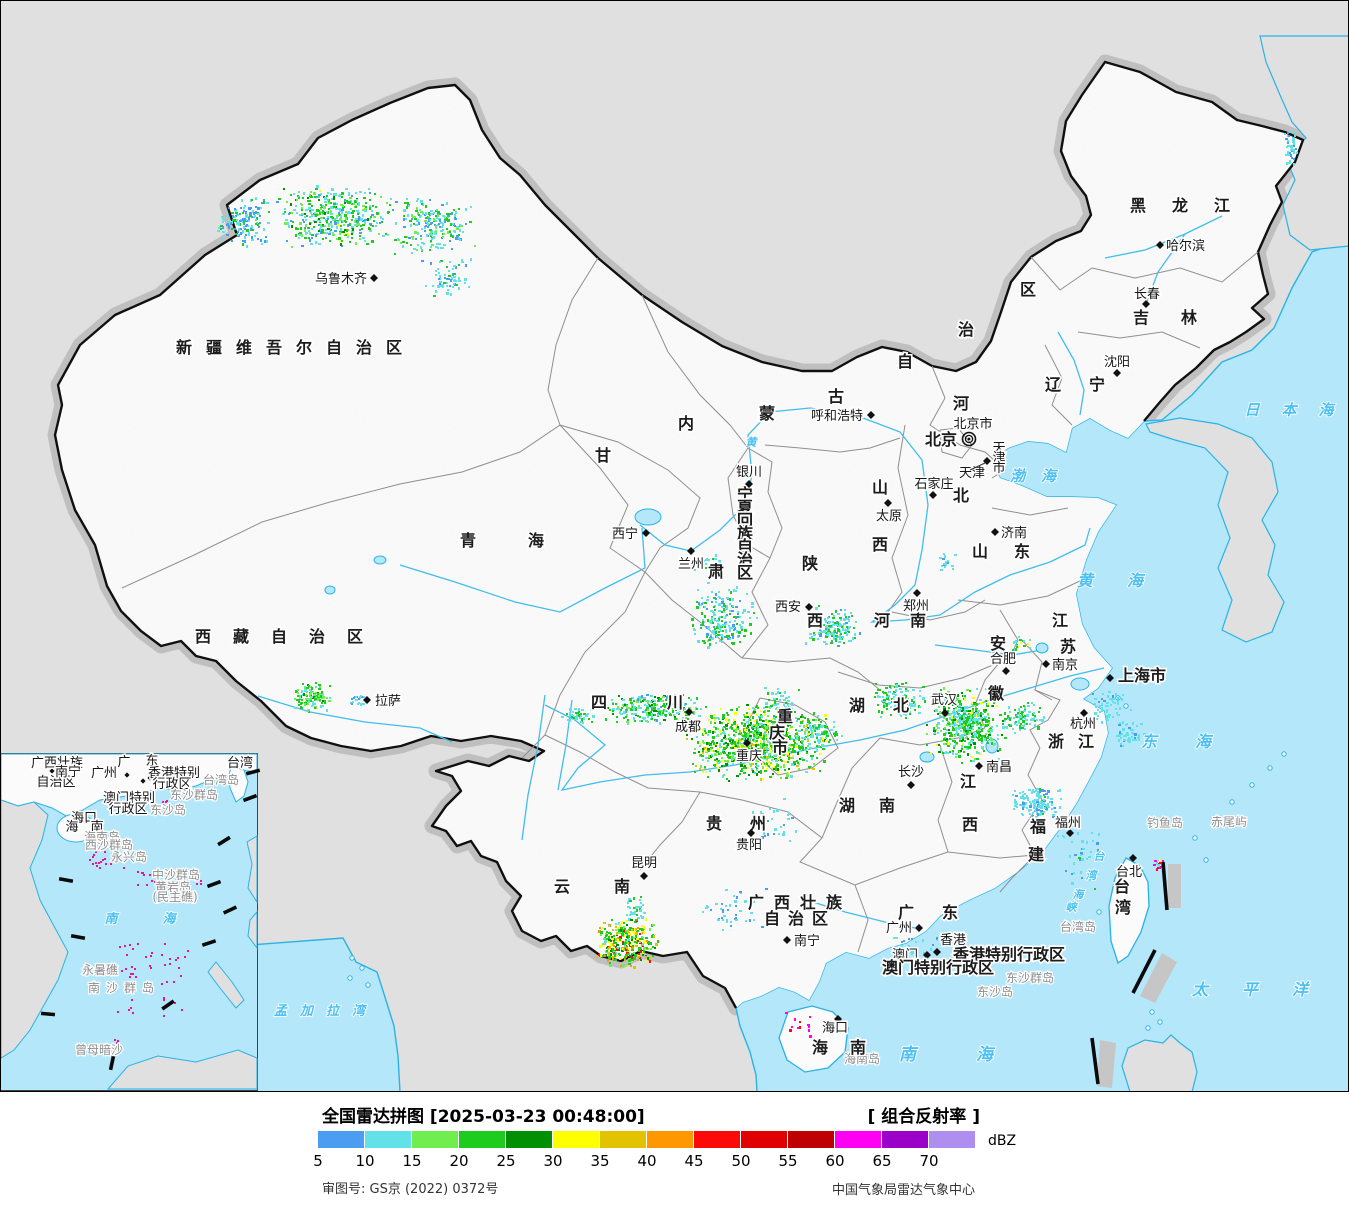 The image size is (1349, 1208). I want to click on city-label-沈阳: 沈阳, so click(1117, 362).